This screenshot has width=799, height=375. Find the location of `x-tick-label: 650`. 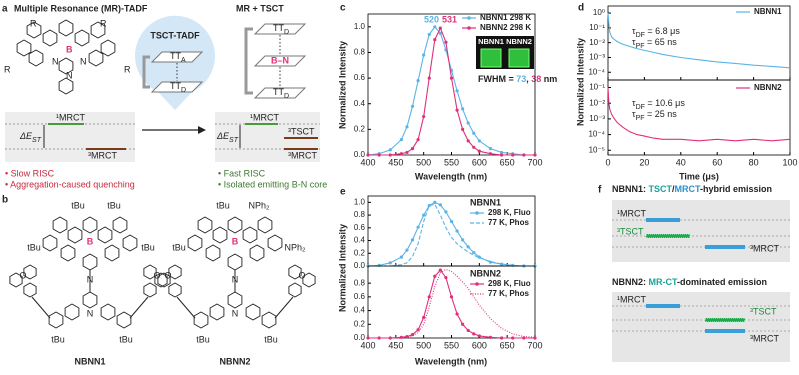

x-tick-label: 650 is located at coordinates (507, 162).